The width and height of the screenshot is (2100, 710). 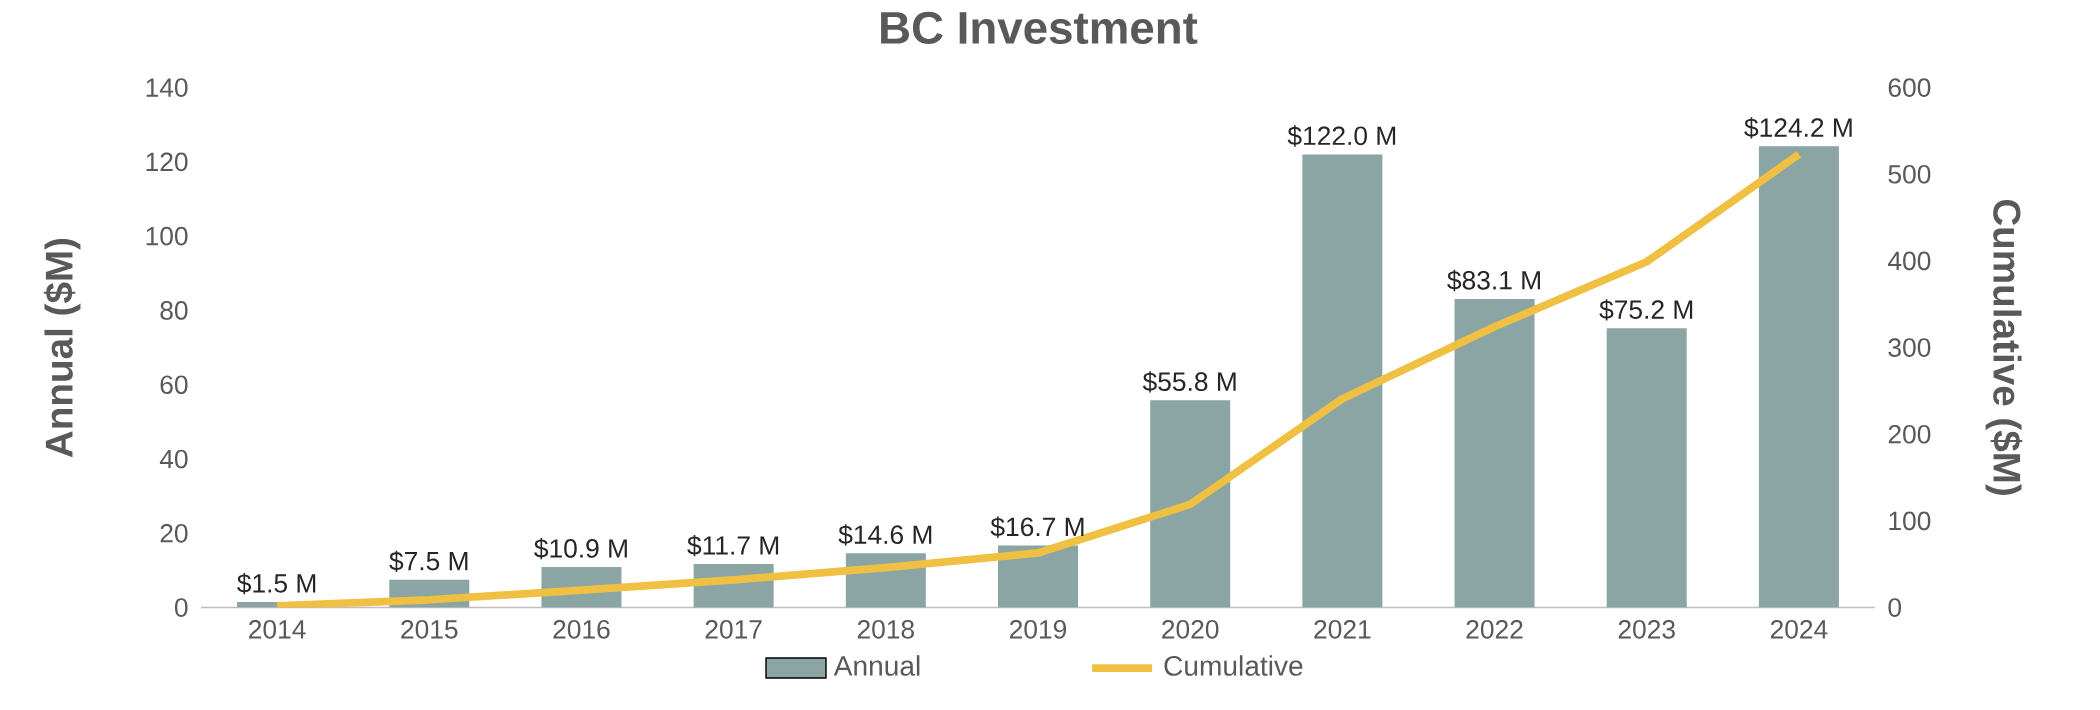 What do you see at coordinates (1494, 629) in the screenshot?
I see `x-tick-label: 2022` at bounding box center [1494, 629].